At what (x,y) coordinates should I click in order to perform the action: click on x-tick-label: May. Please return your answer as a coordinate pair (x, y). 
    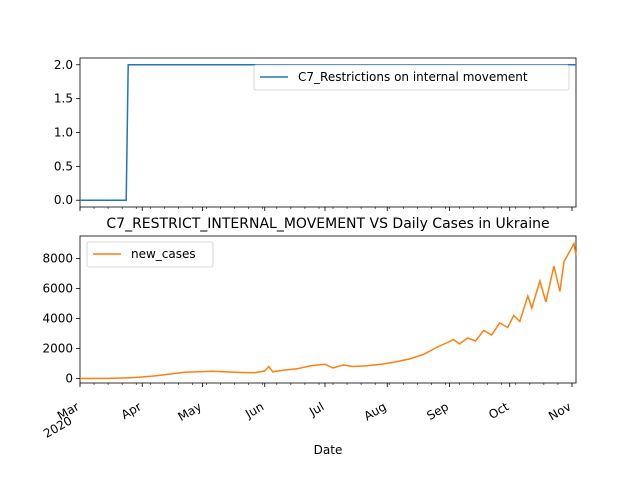
    Looking at the image, I should click on (190, 411).